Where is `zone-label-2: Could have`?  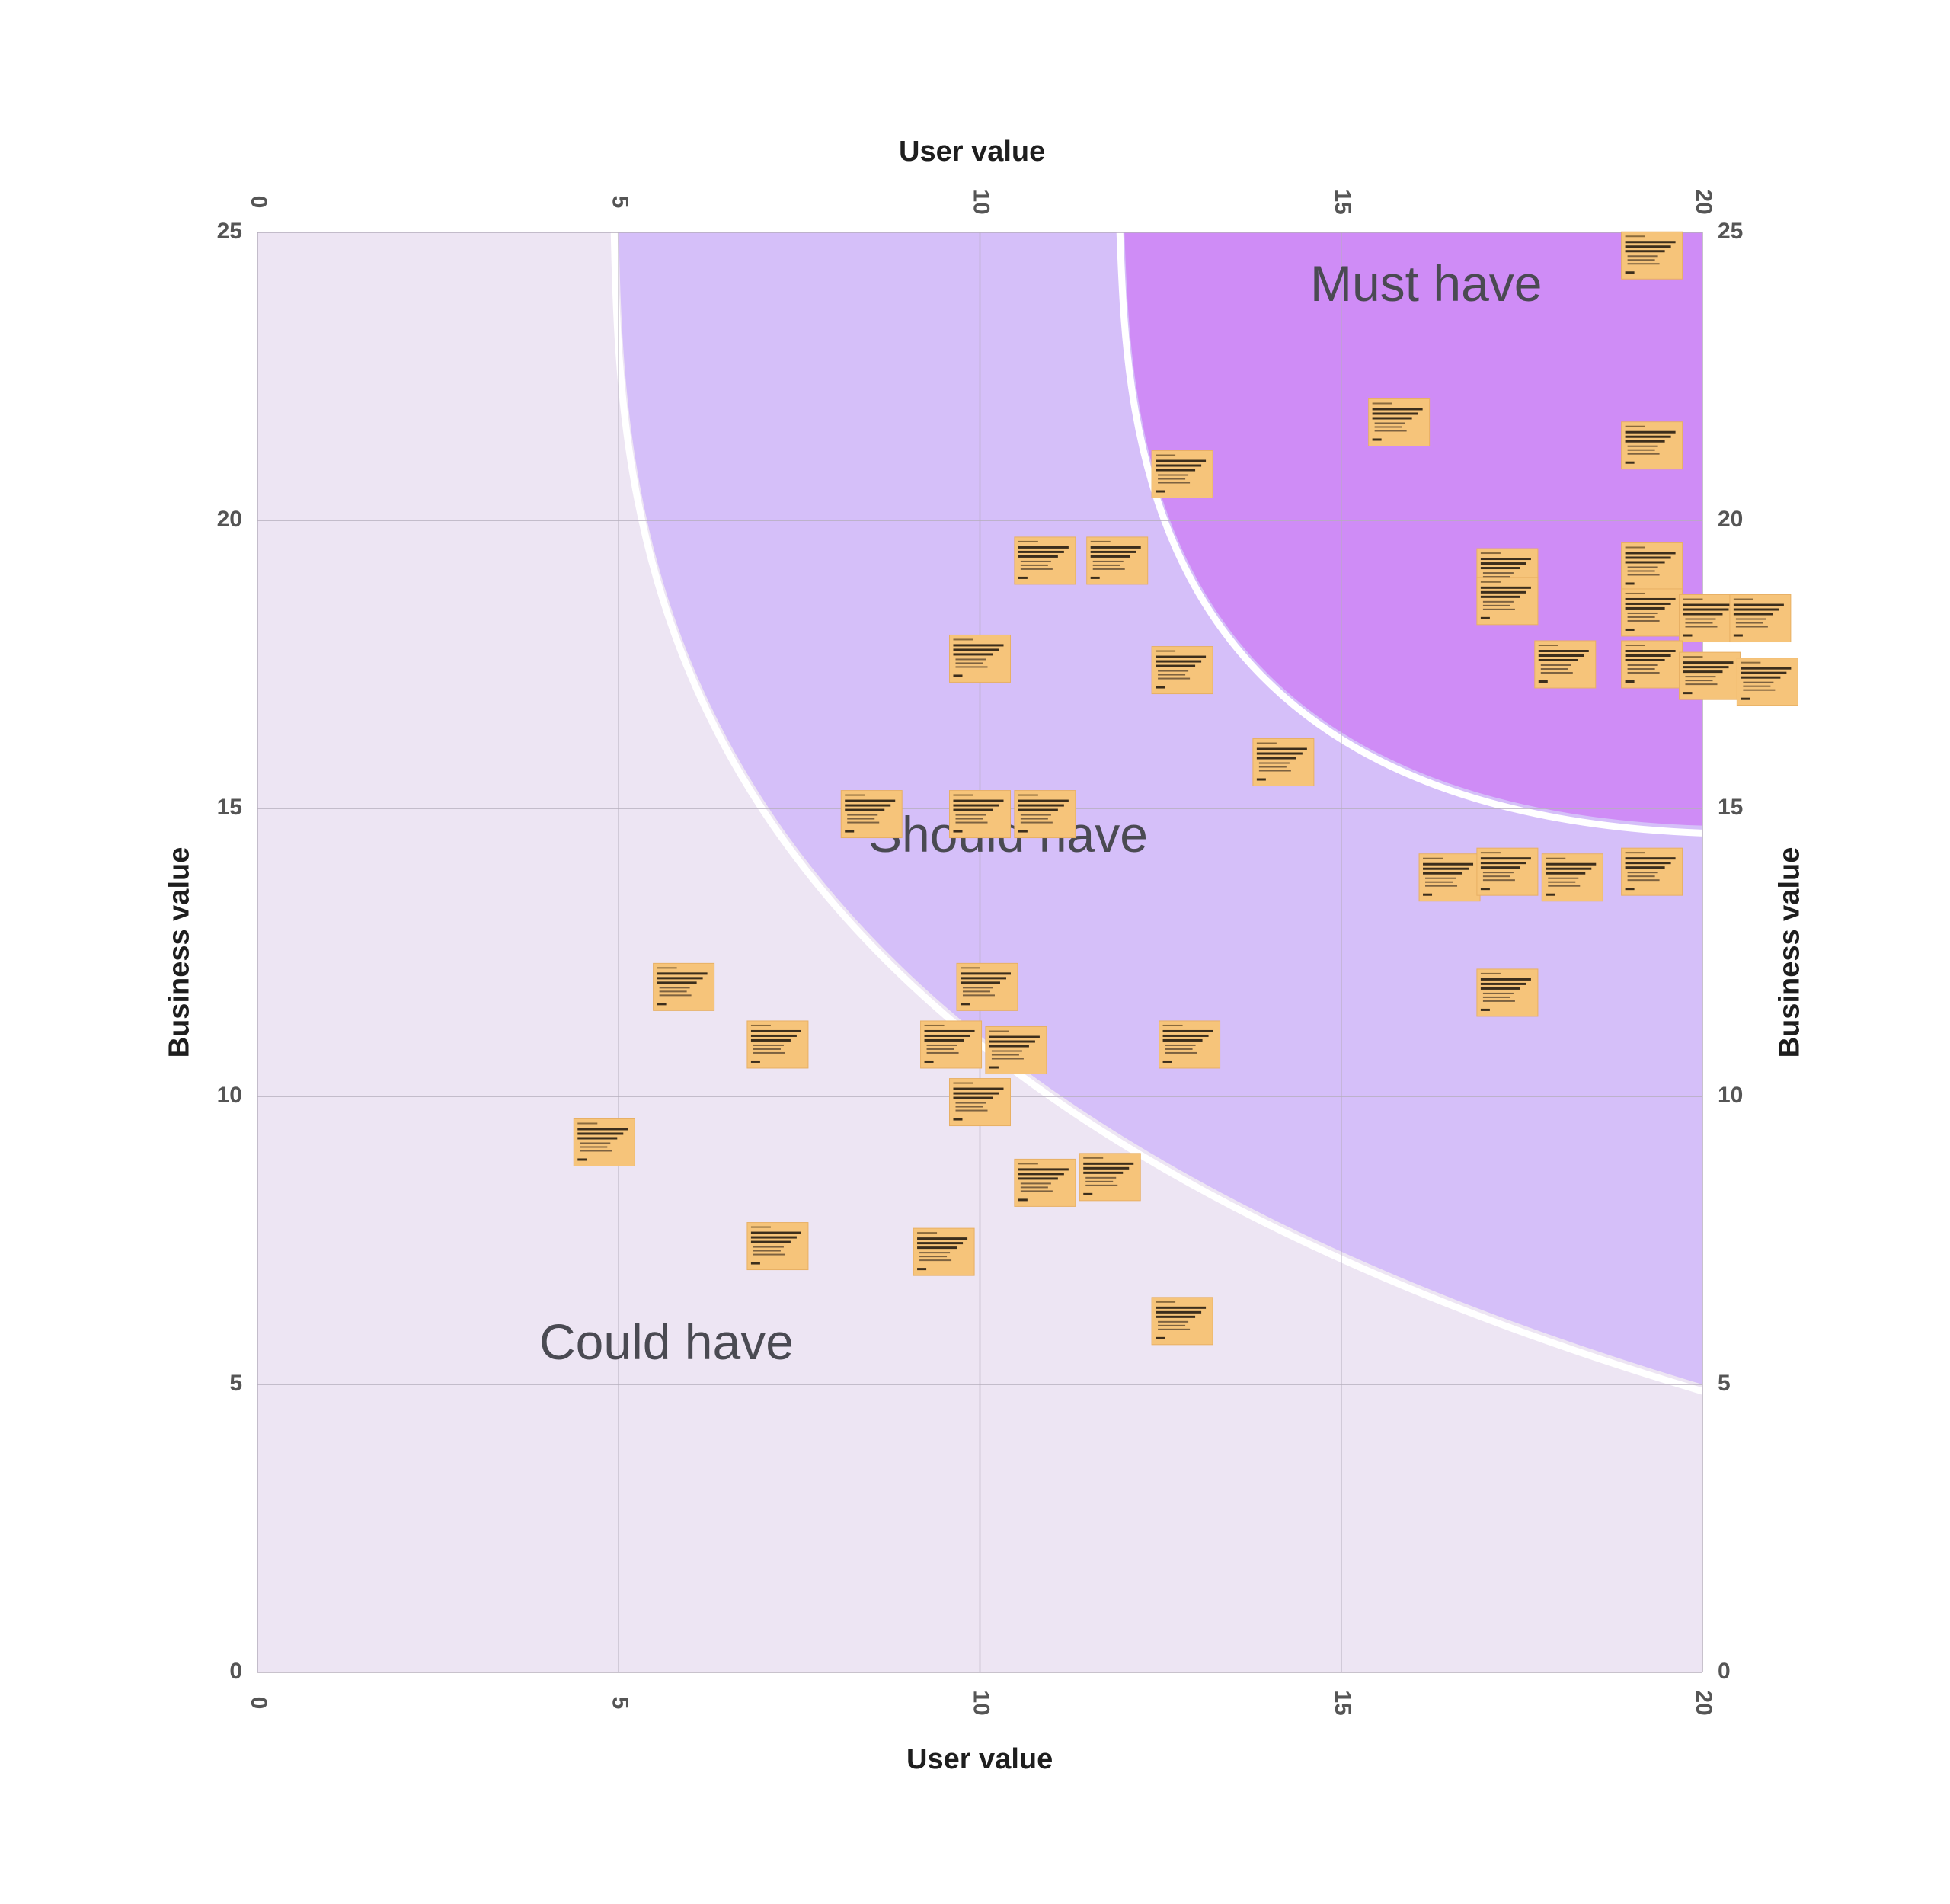
zone-label-2: Could have is located at coordinates (666, 1342).